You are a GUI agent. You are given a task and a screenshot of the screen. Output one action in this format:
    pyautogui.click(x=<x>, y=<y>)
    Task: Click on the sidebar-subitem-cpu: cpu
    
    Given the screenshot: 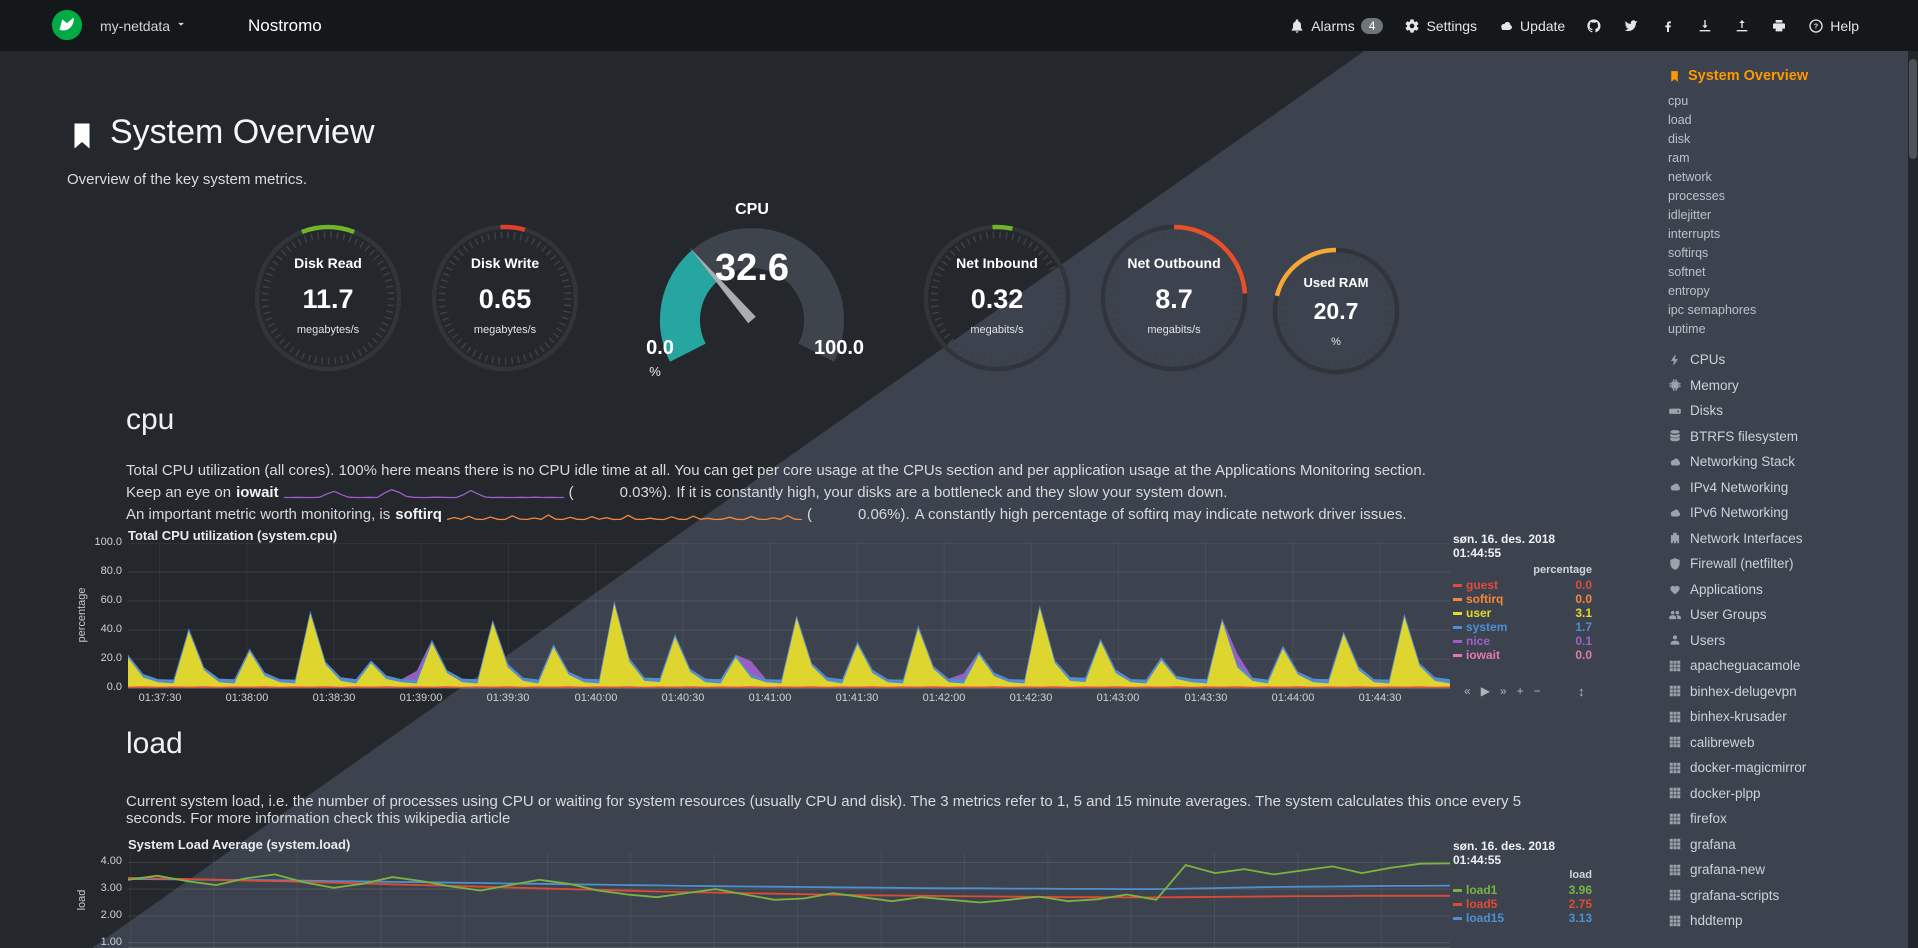 What is the action you would take?
    pyautogui.click(x=1678, y=101)
    